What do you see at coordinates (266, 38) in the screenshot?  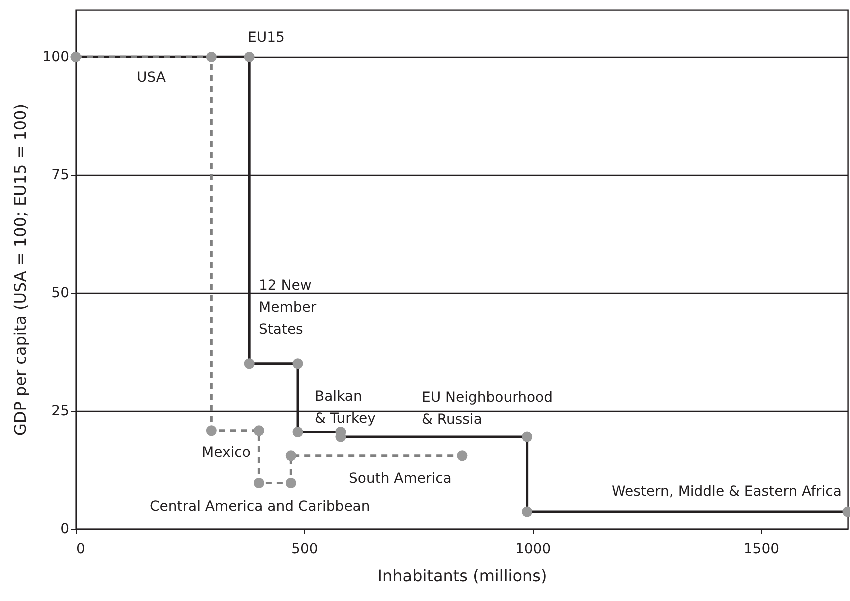 I see `annotation: EU15` at bounding box center [266, 38].